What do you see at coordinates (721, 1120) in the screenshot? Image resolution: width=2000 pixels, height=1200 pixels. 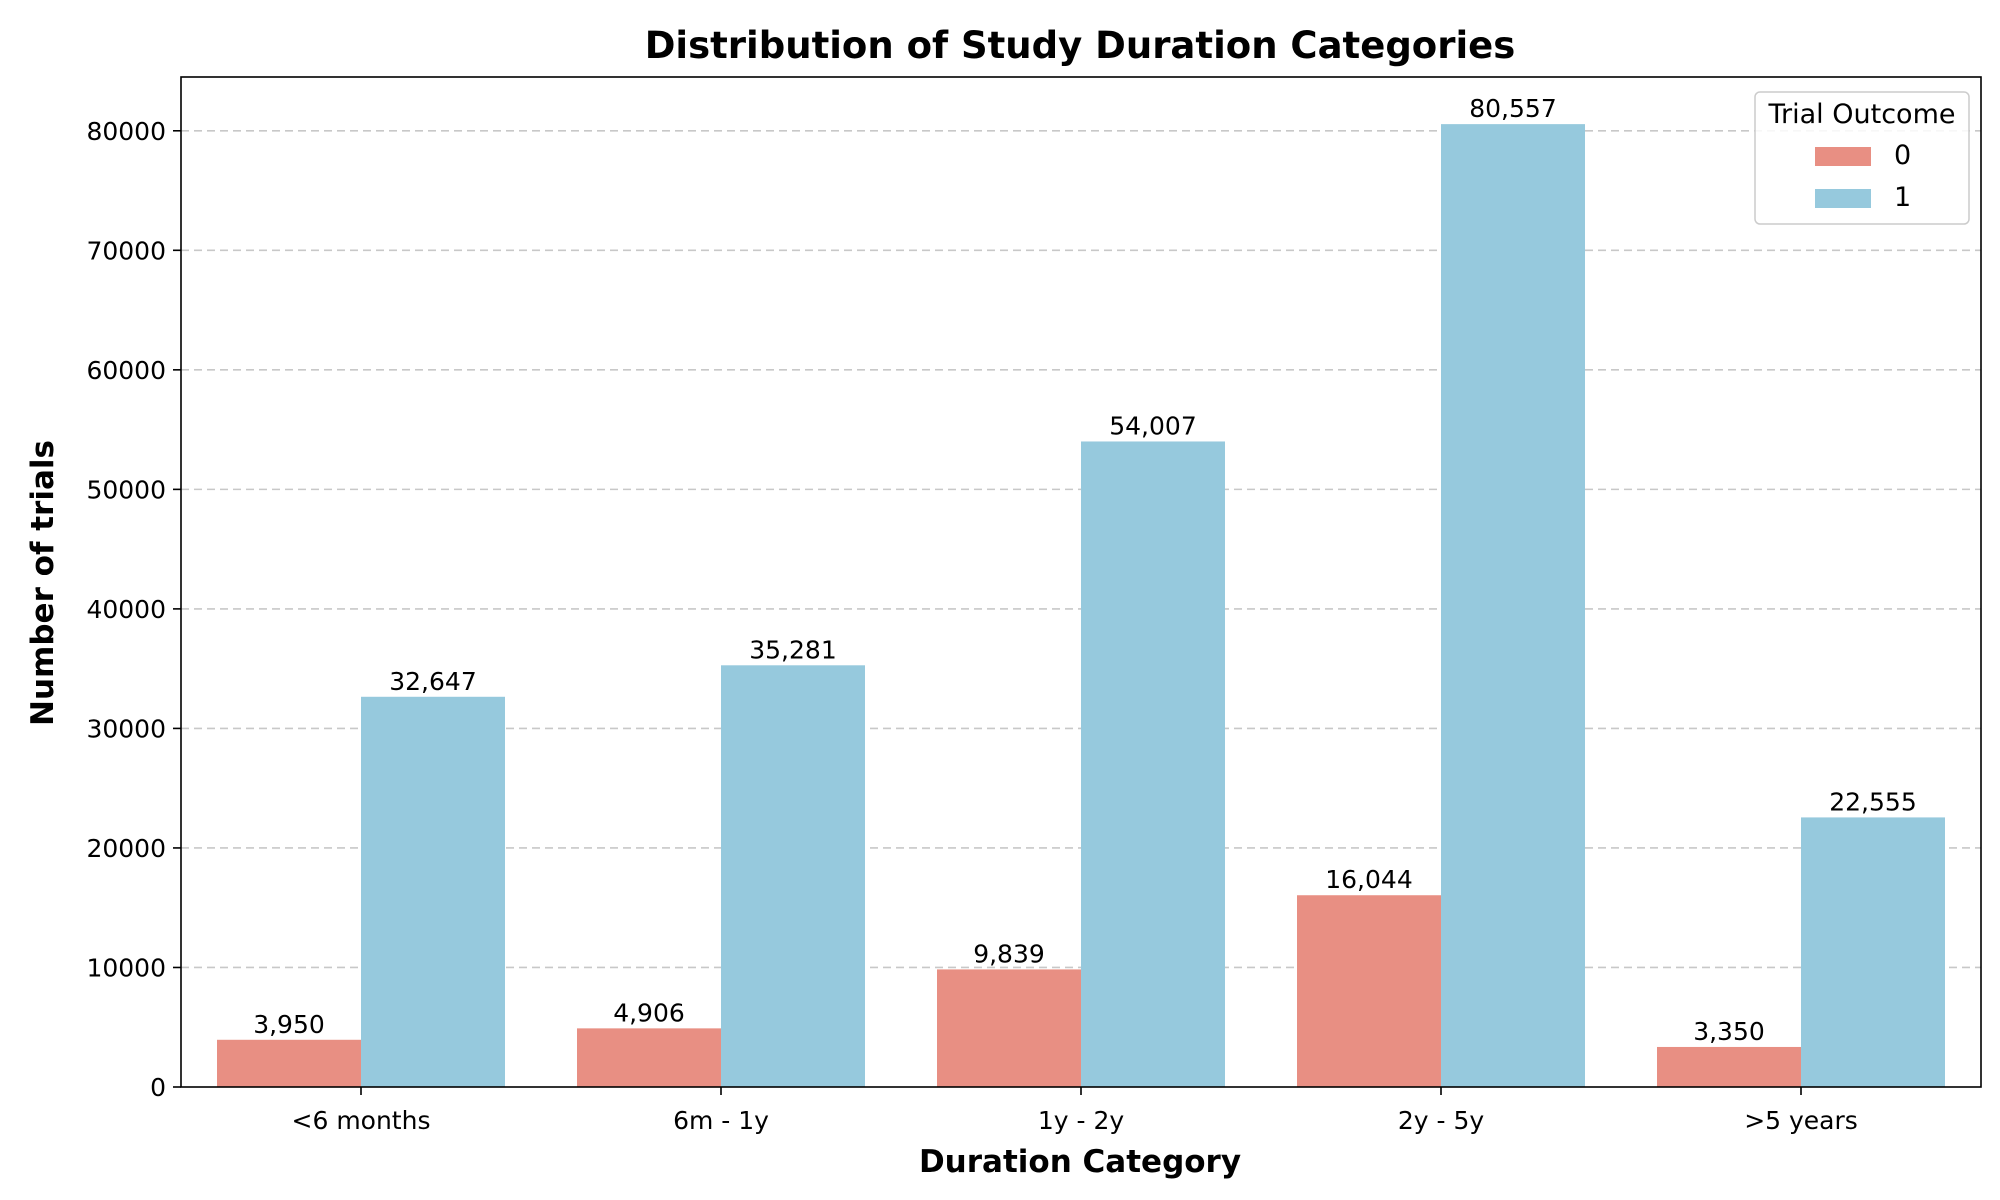 I see `x-tick-label: 6m - 1y` at bounding box center [721, 1120].